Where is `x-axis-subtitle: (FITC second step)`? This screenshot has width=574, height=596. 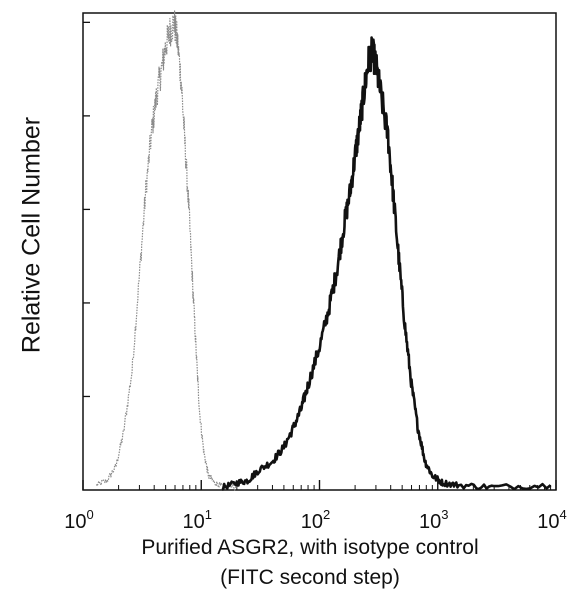 x-axis-subtitle: (FITC second step) is located at coordinates (310, 577).